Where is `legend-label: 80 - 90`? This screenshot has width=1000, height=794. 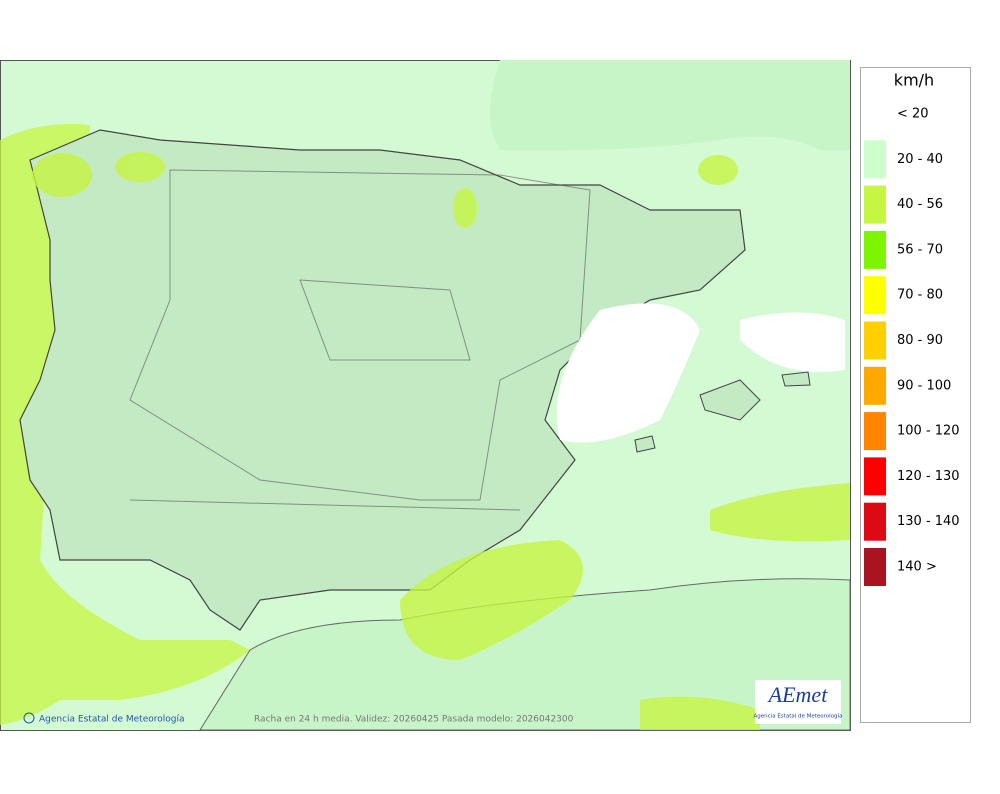 legend-label: 80 - 90 is located at coordinates (920, 340).